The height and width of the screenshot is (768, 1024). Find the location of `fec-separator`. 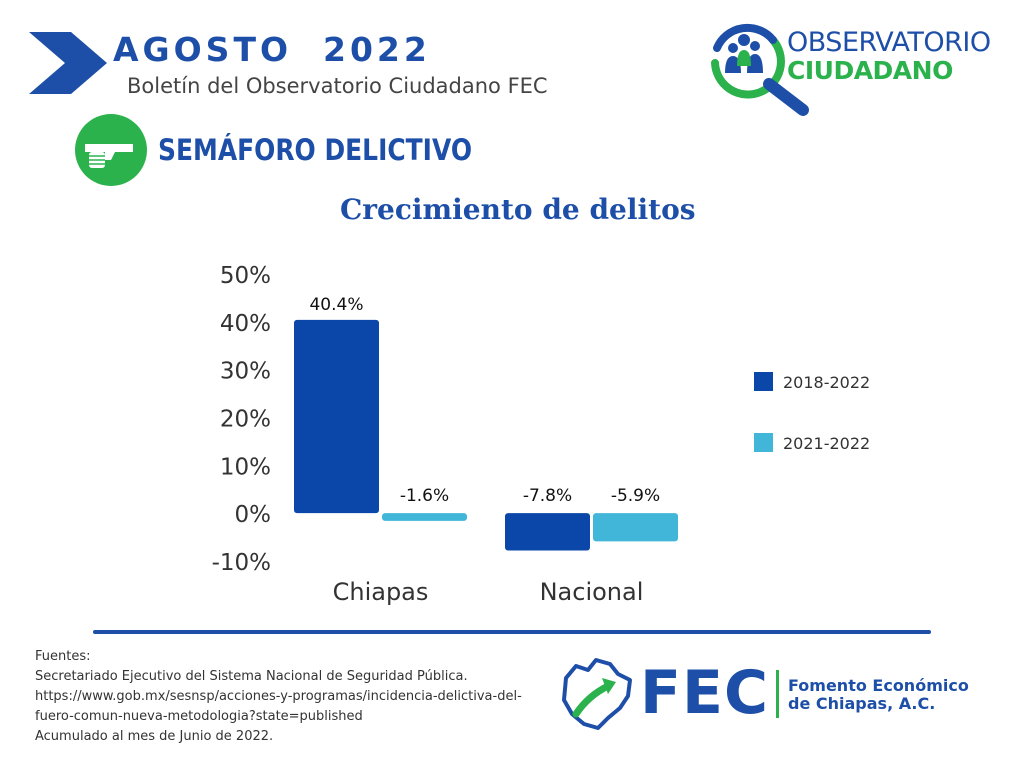

fec-separator is located at coordinates (777, 694).